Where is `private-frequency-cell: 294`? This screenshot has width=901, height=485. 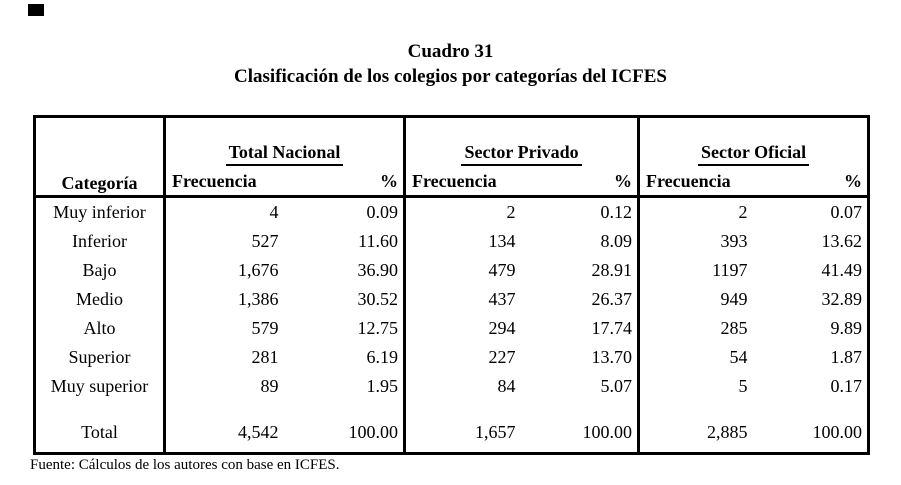 private-frequency-cell: 294 is located at coordinates (502, 328).